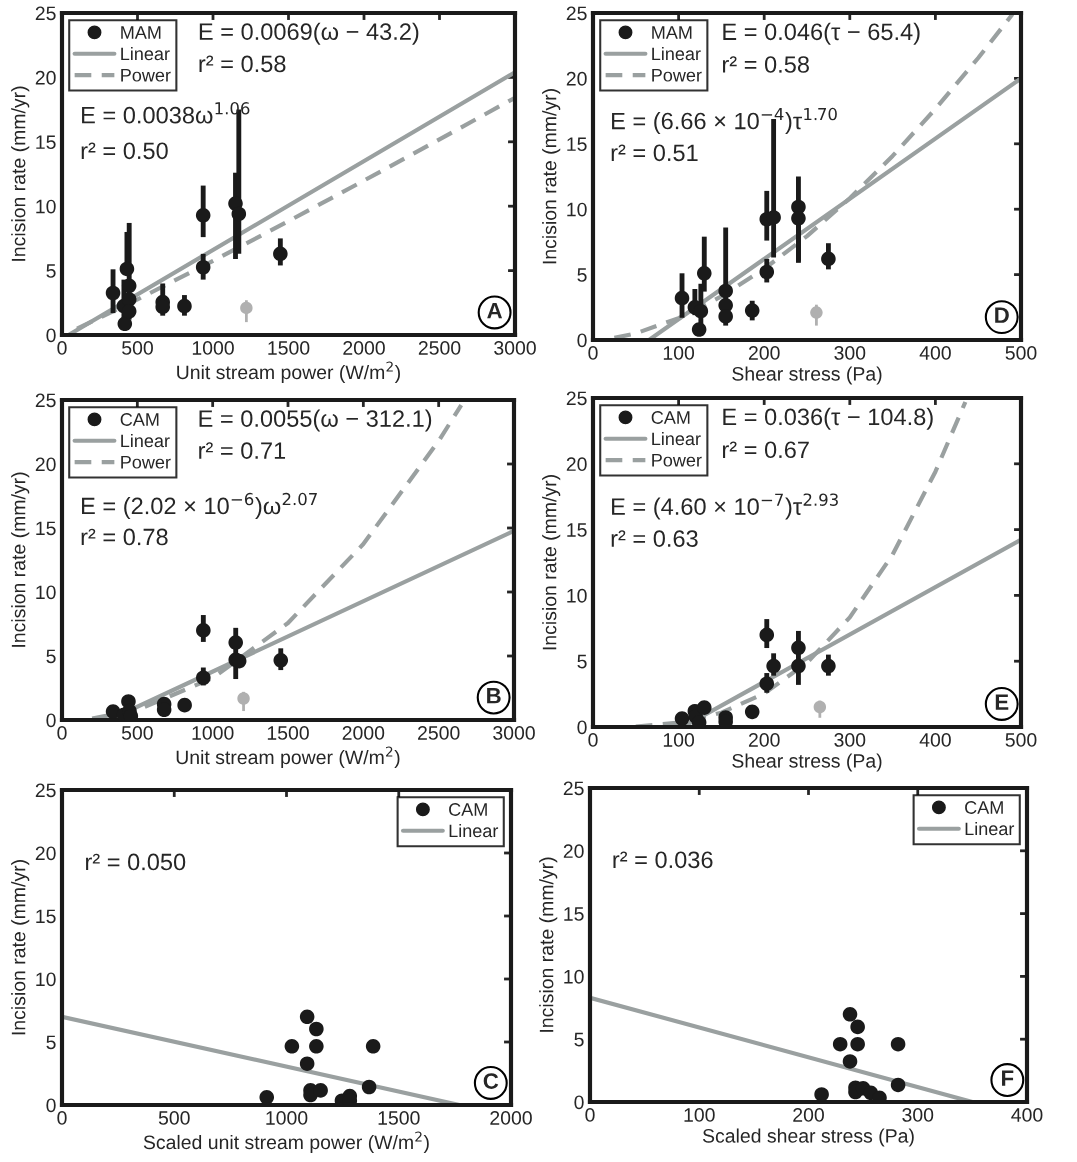 The image size is (1077, 1162). Describe the element at coordinates (725, 506) in the screenshot. I see `annotation: E = (4.60 × 10$^{−7}$)τ$^{2.93}$` at that location.